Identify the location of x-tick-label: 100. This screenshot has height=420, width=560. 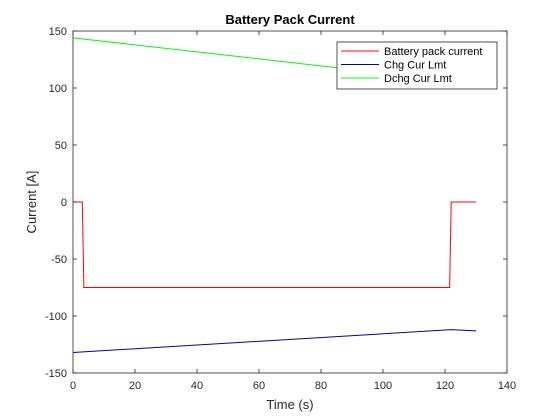
(383, 386).